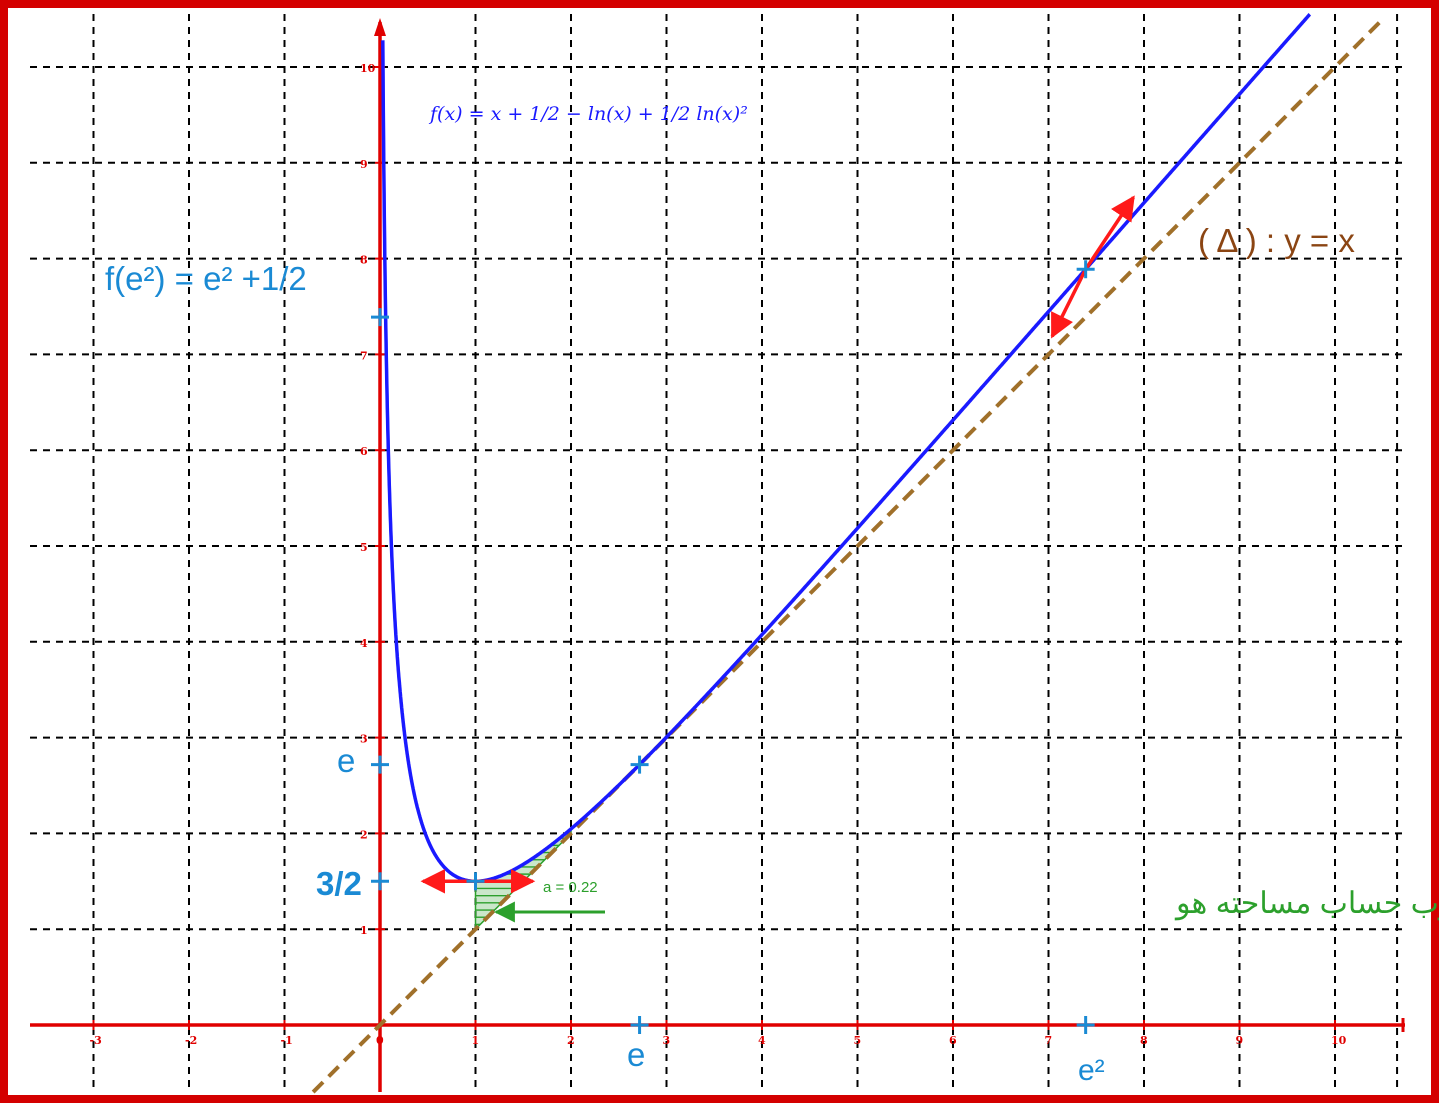 Image resolution: width=1439 pixels, height=1103 pixels. Describe the element at coordinates (953, 1040) in the screenshot. I see `x-tick-label: 6` at that location.